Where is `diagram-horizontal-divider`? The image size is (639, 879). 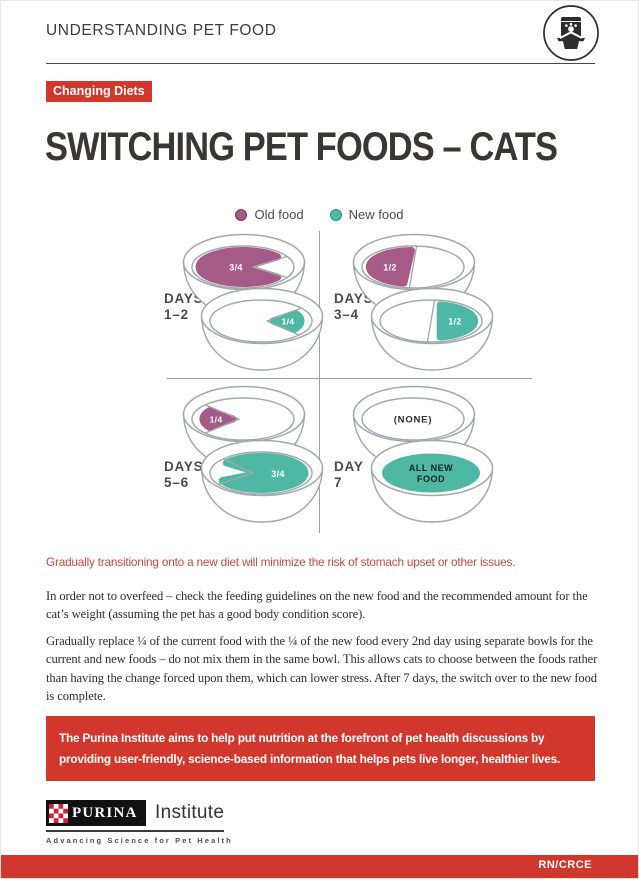
diagram-horizontal-divider is located at coordinates (349, 378).